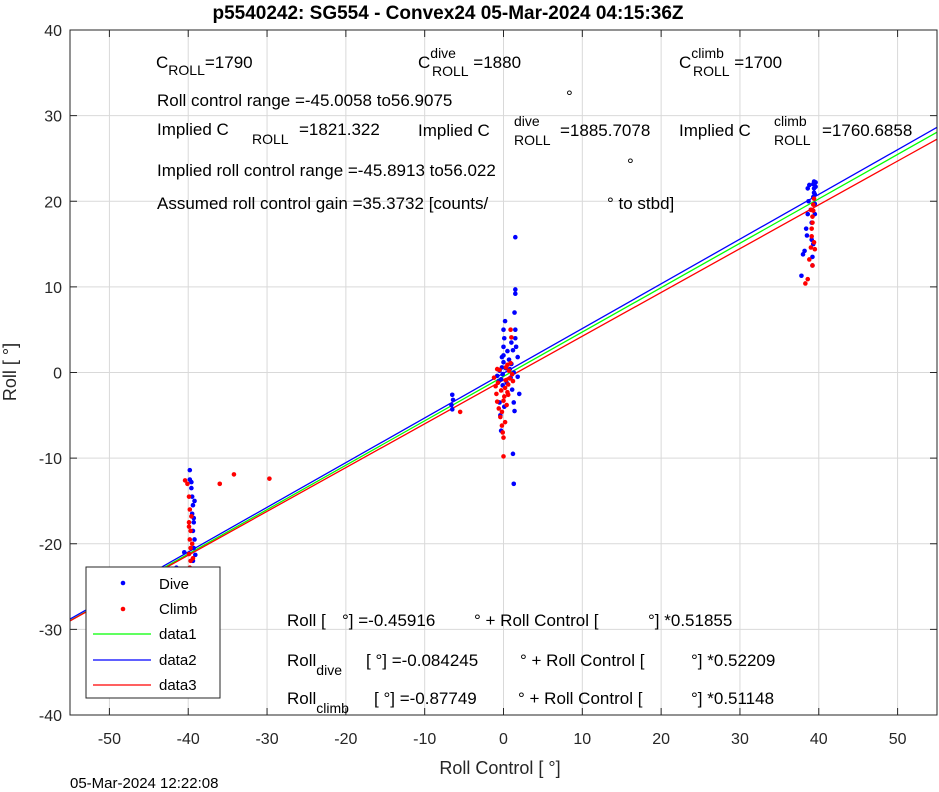 The width and height of the screenshot is (939, 792). What do you see at coordinates (50, 545) in the screenshot?
I see `y-tick-label: -20` at bounding box center [50, 545].